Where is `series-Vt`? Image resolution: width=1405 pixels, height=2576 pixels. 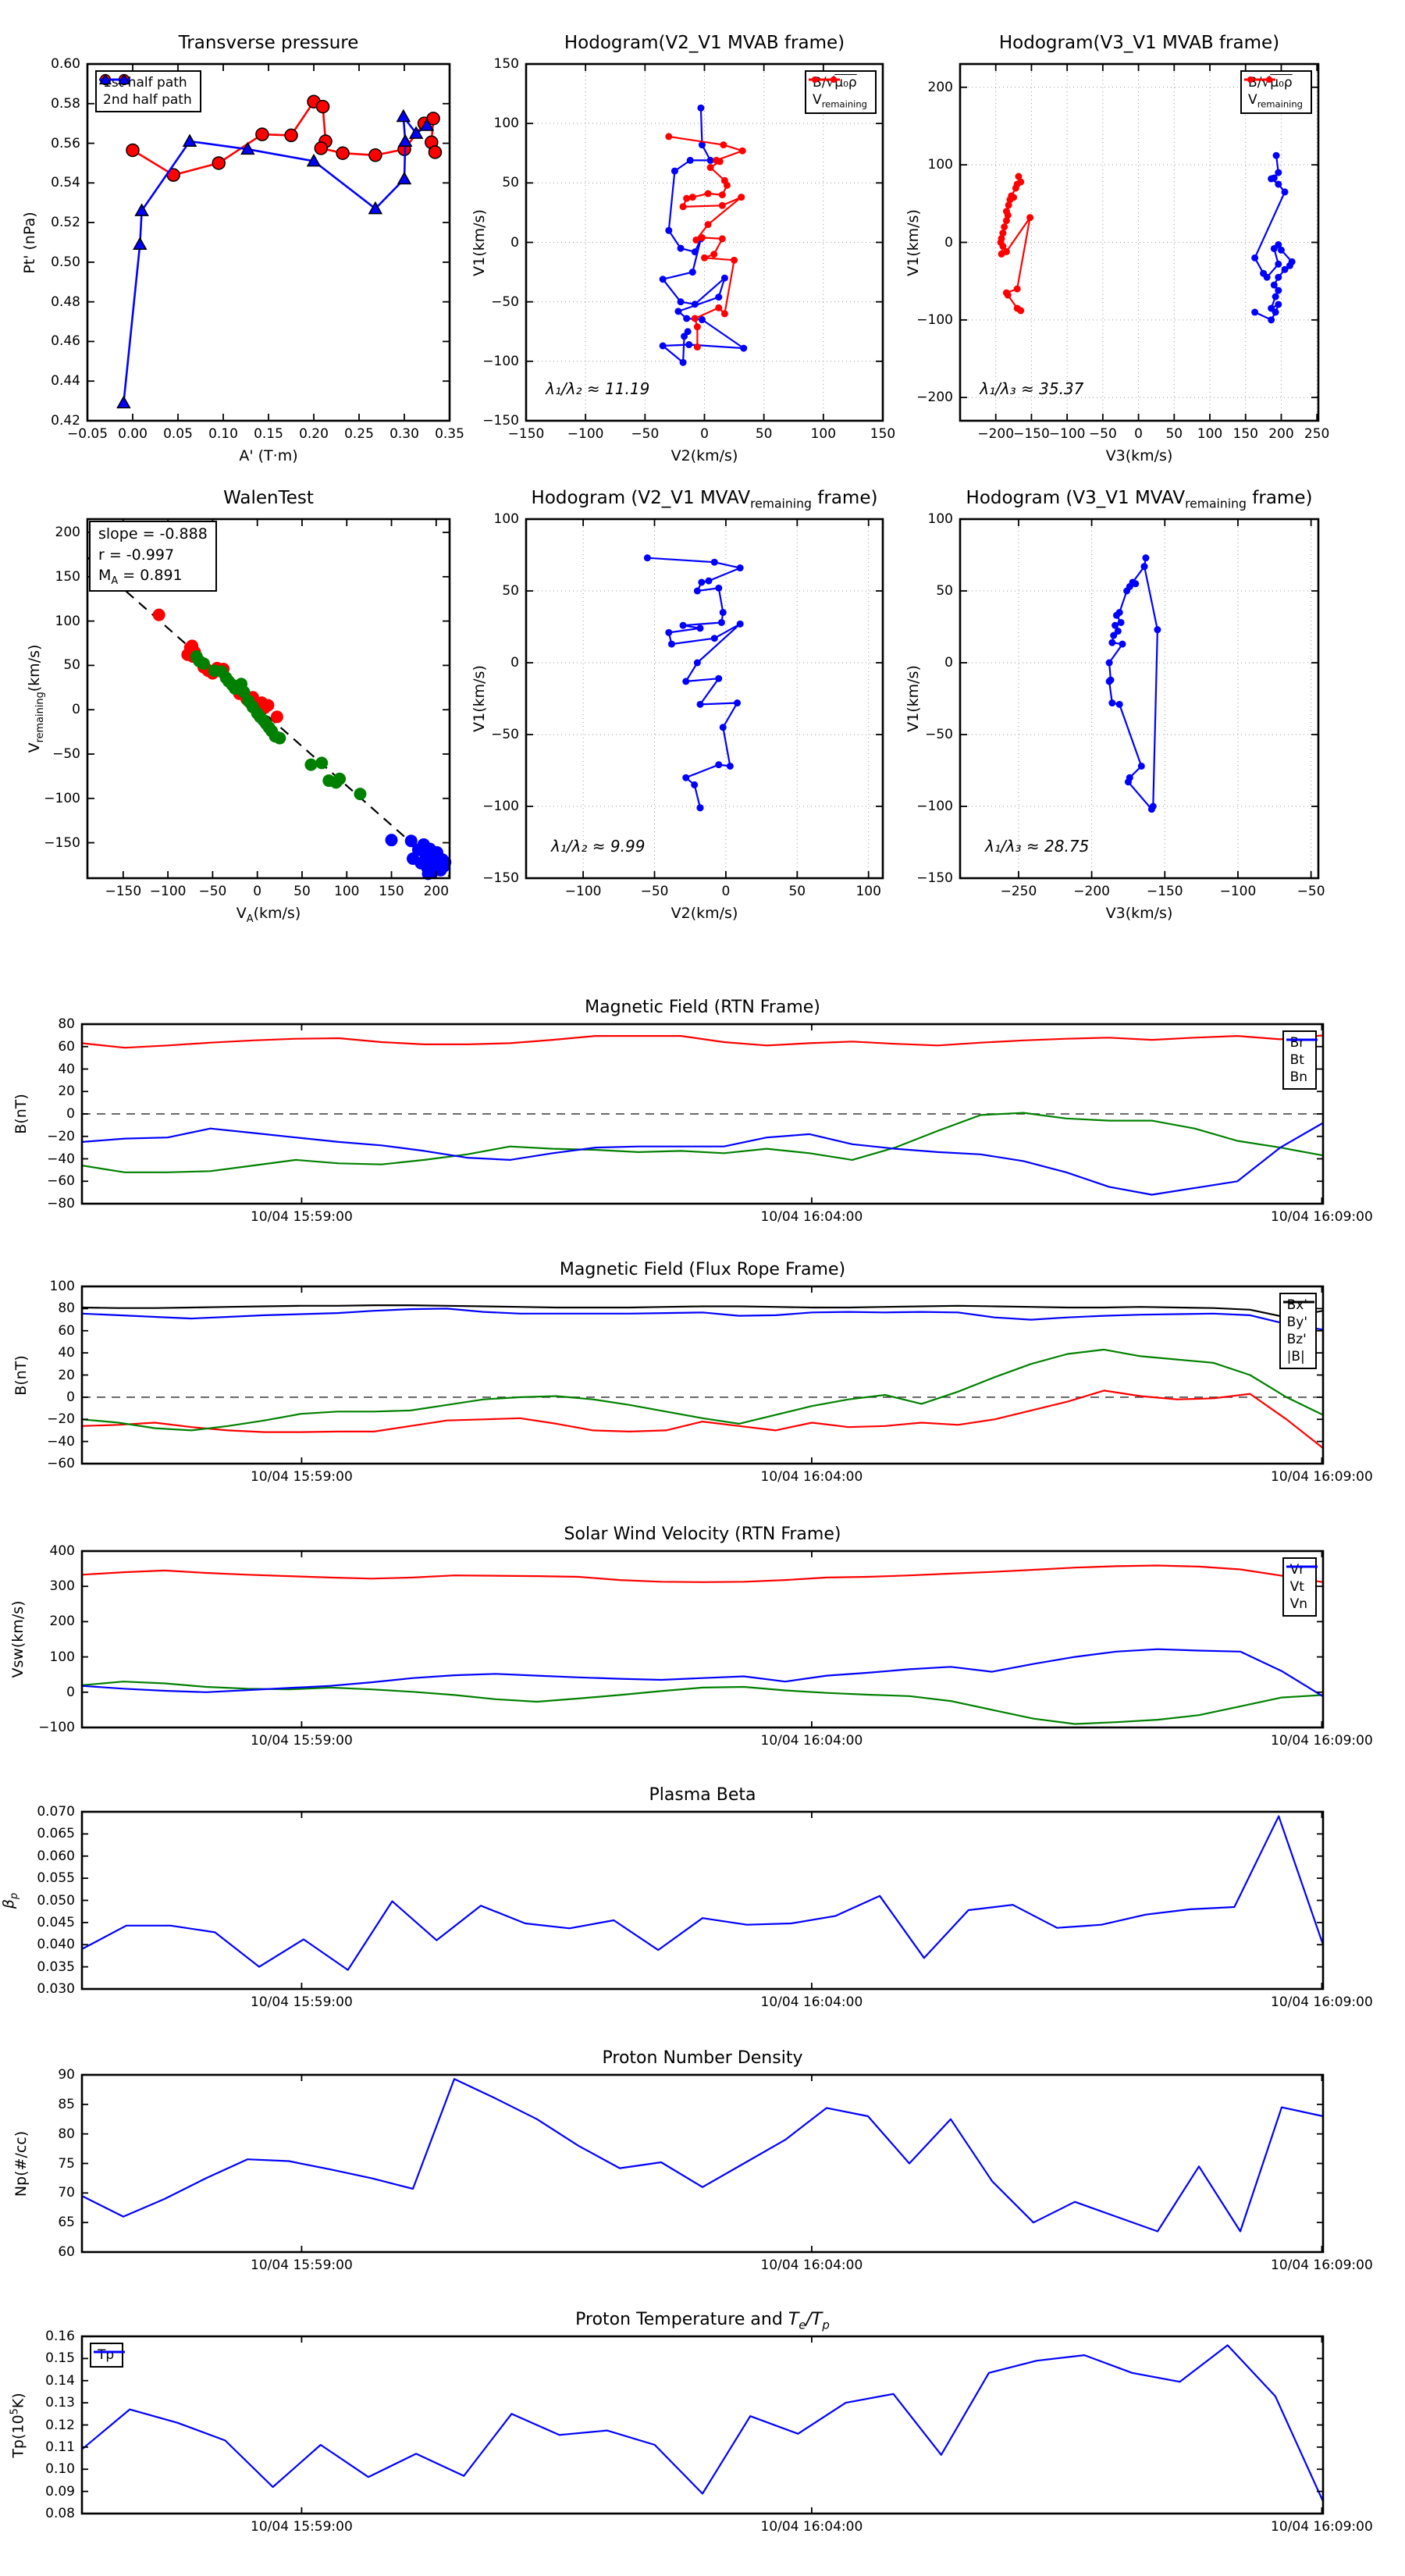
series-Vt is located at coordinates (703, 1703).